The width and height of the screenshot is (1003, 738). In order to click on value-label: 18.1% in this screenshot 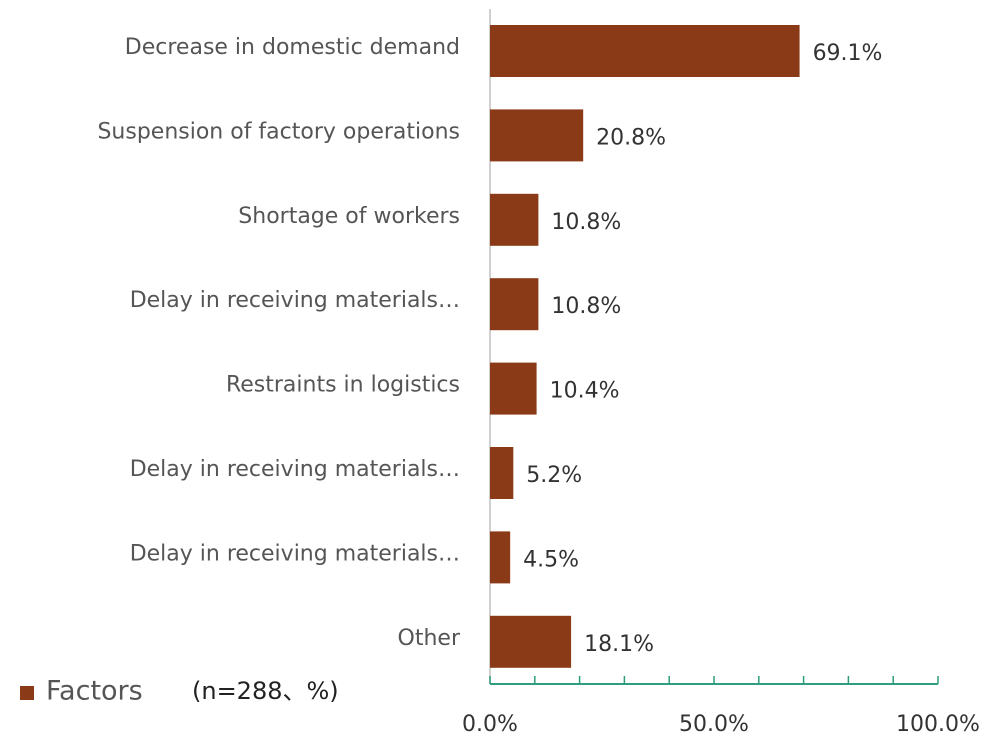, I will do `click(619, 644)`.